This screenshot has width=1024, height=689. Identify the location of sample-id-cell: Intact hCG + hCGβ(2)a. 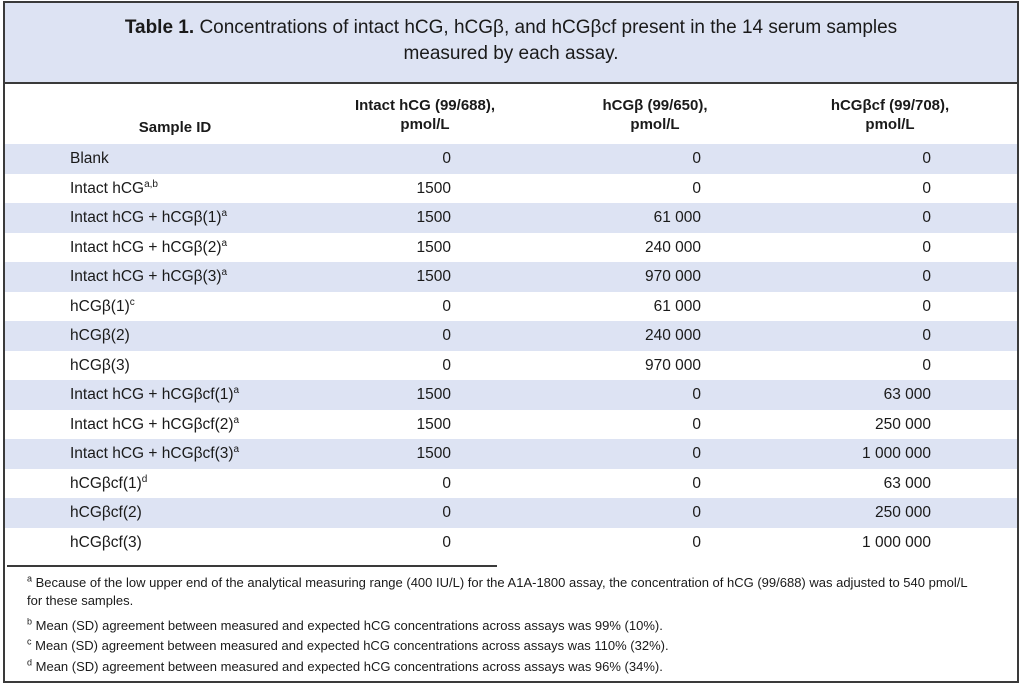
(149, 246).